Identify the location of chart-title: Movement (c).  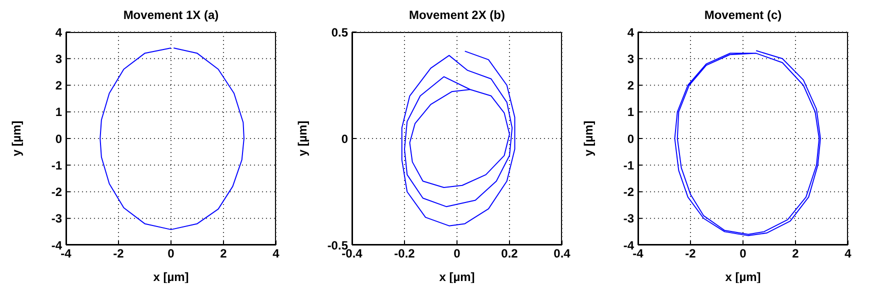
(743, 16).